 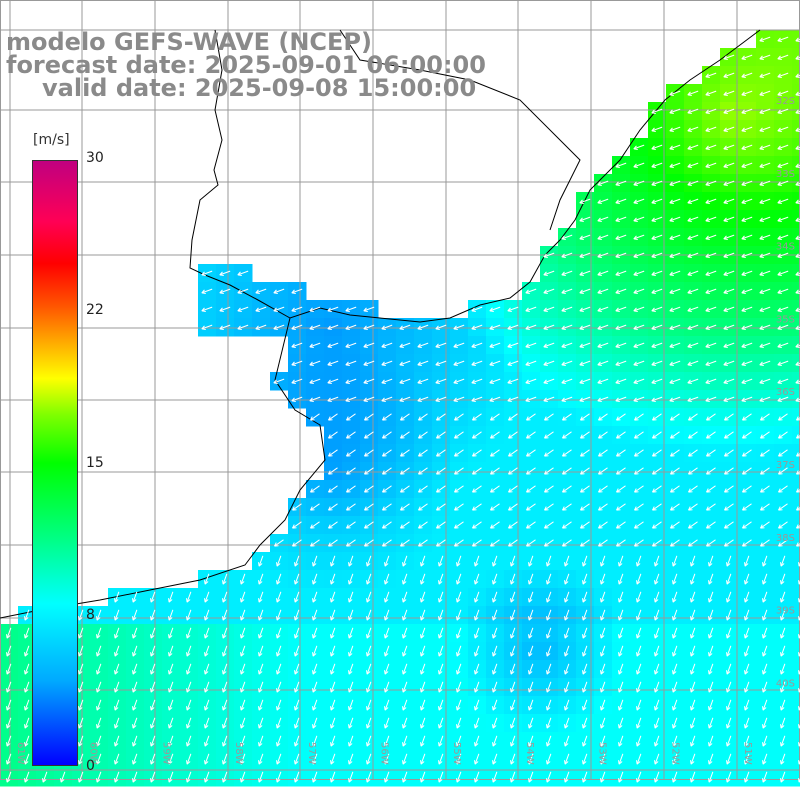 What do you see at coordinates (747, 753) in the screenshot?
I see `lon-label: 51W` at bounding box center [747, 753].